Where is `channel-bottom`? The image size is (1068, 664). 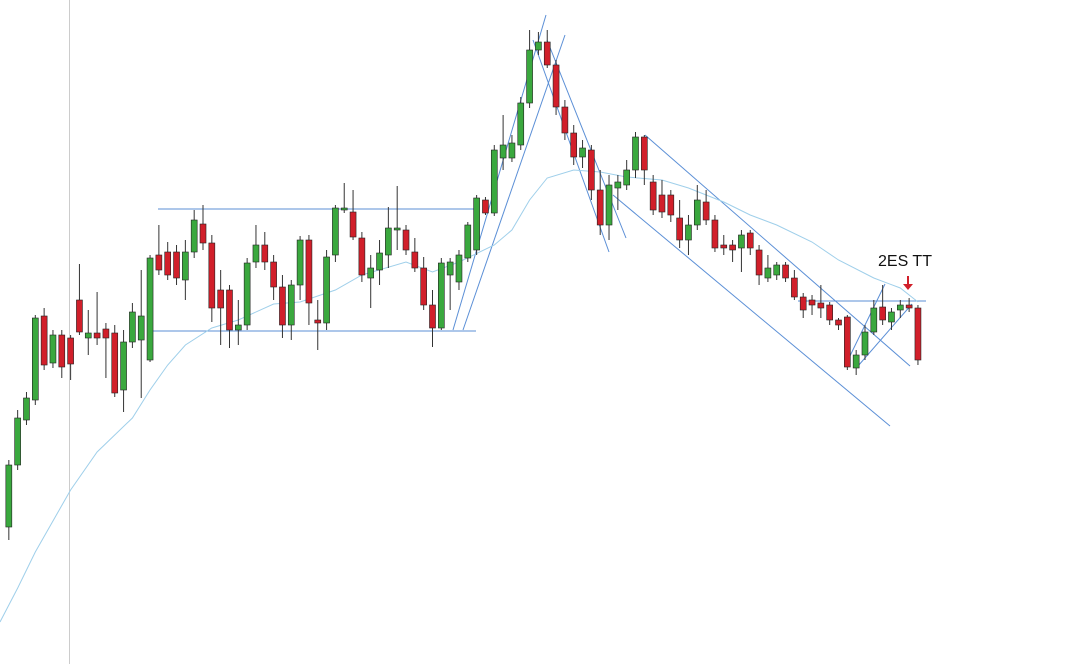
channel-bottom is located at coordinates (751, 310).